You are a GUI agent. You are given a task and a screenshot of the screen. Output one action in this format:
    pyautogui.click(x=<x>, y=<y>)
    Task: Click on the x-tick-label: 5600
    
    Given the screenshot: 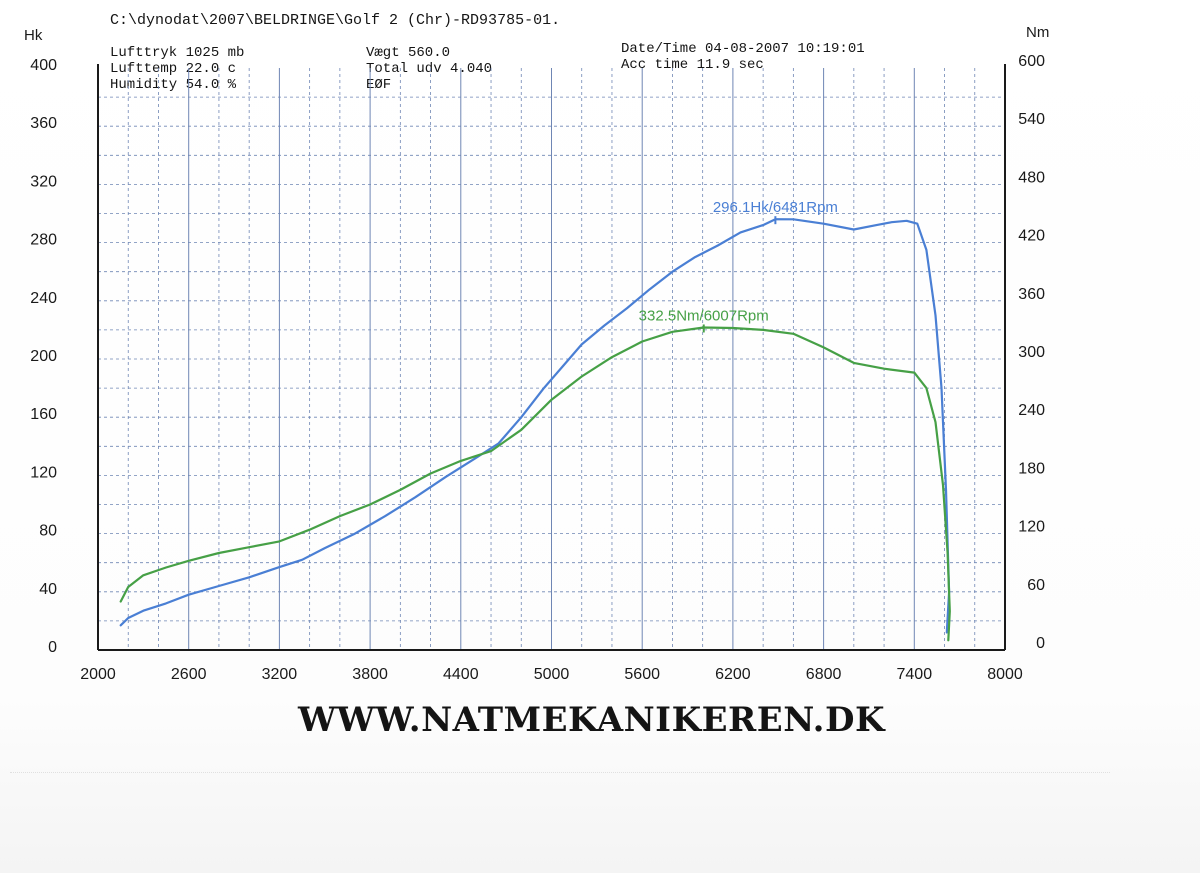 What is the action you would take?
    pyautogui.click(x=642, y=674)
    